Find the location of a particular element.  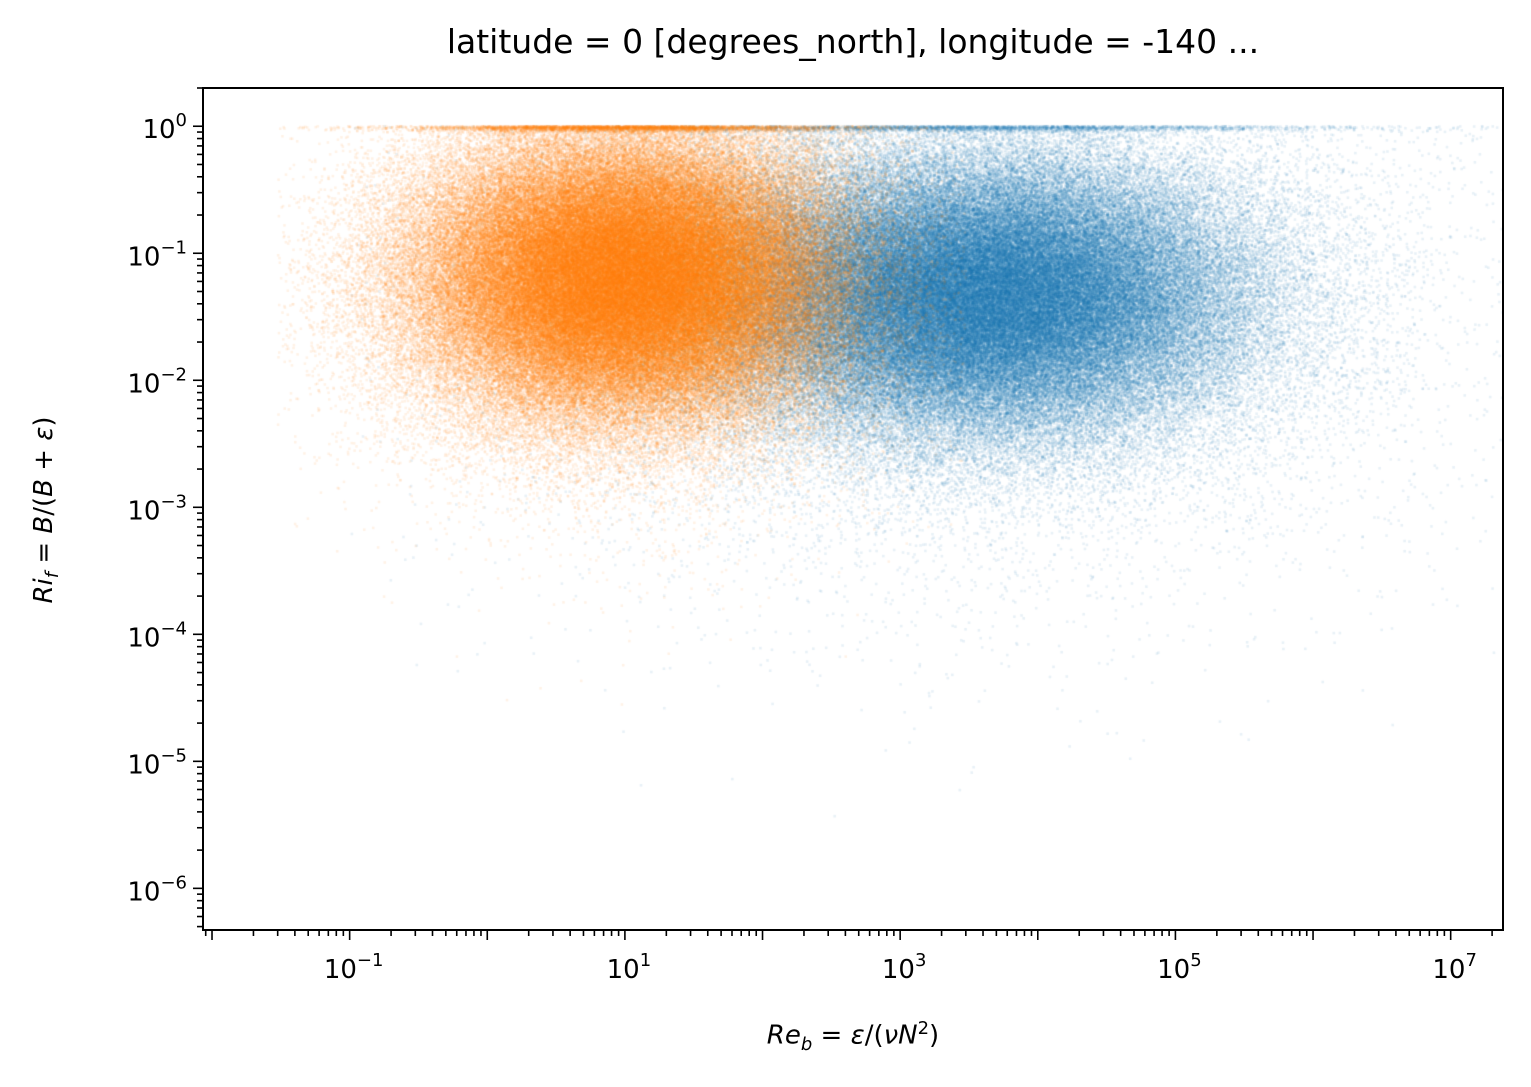

y-tick-label: 10⁻¹ is located at coordinates (157, 254).